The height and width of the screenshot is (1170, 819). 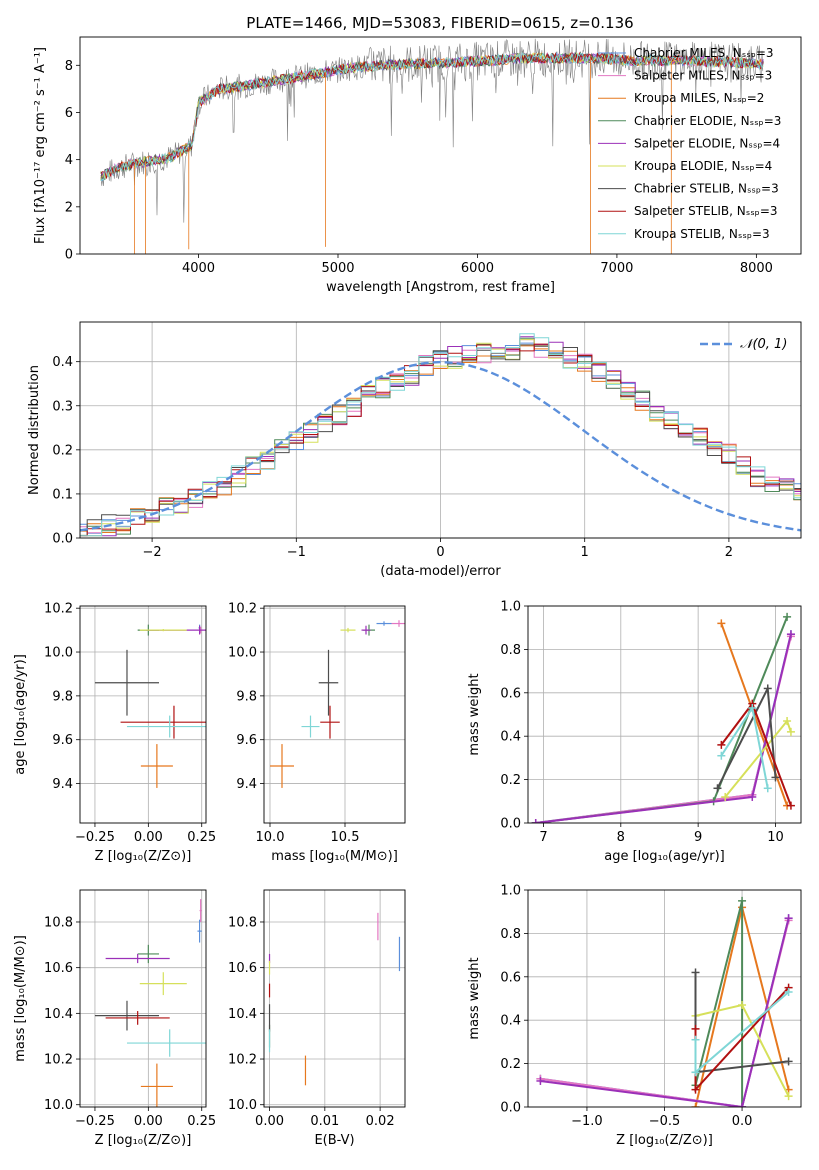 What do you see at coordinates (242, 922) in the screenshot?
I see `y-tick-label: 10.8` at bounding box center [242, 922].